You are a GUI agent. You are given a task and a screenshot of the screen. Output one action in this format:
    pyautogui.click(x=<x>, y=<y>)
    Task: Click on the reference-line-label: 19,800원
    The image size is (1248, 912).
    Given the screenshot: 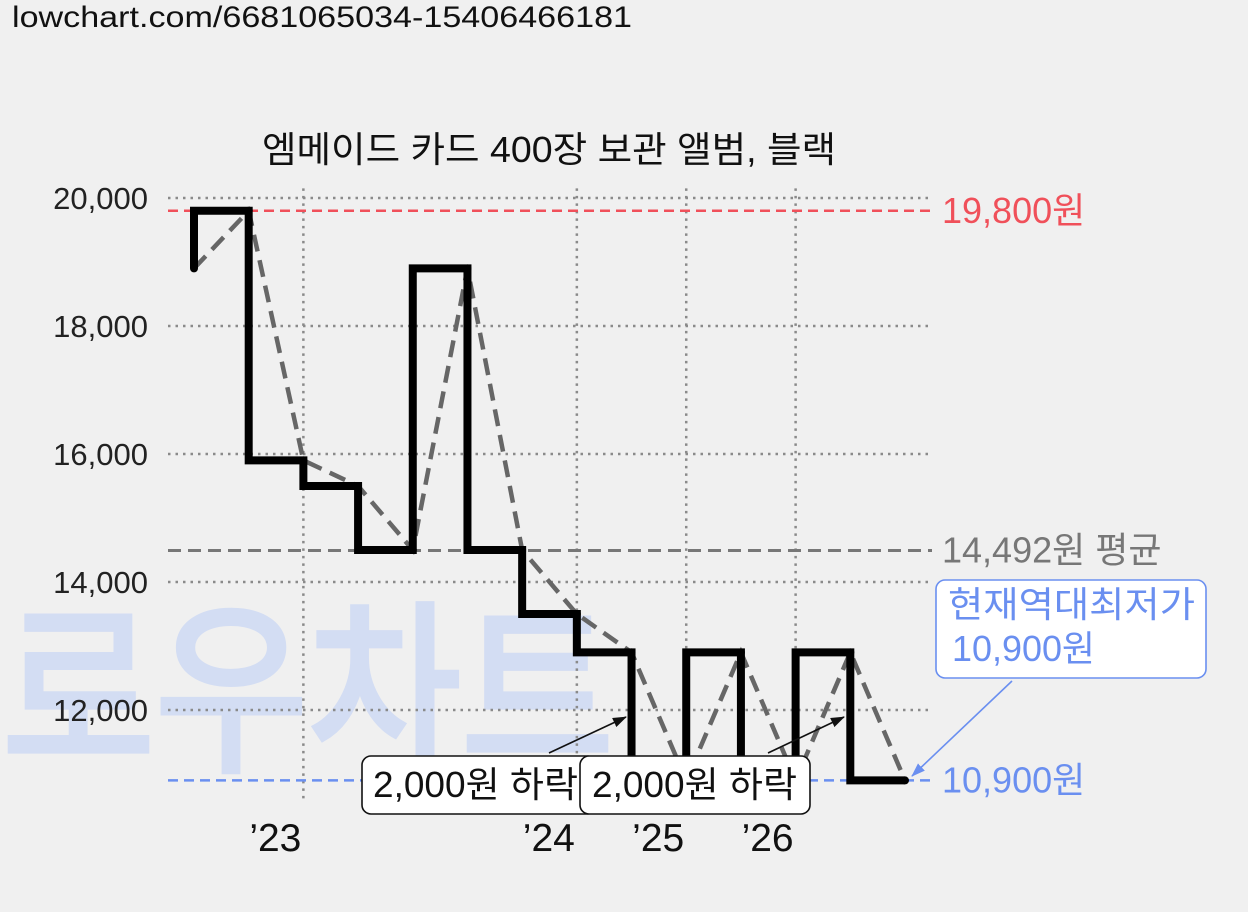 What is the action you would take?
    pyautogui.click(x=1013, y=210)
    